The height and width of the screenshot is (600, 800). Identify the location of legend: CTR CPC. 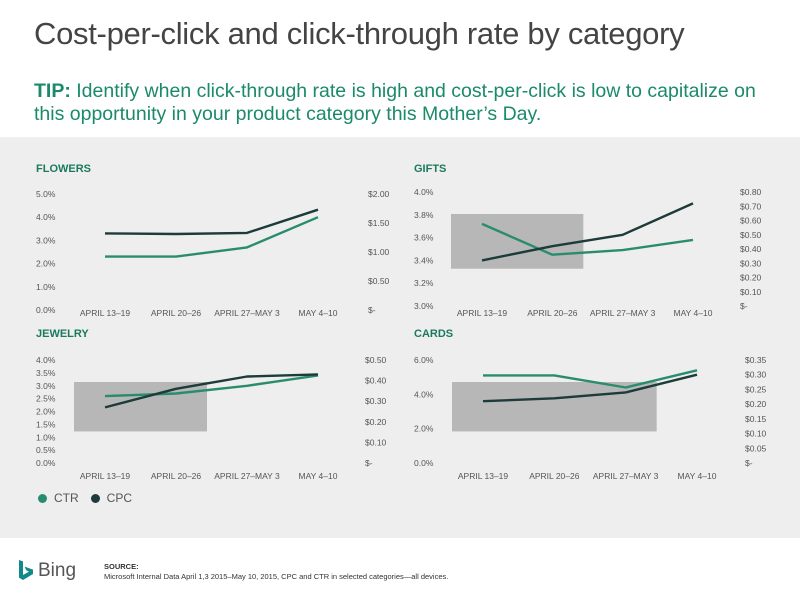
(91, 498).